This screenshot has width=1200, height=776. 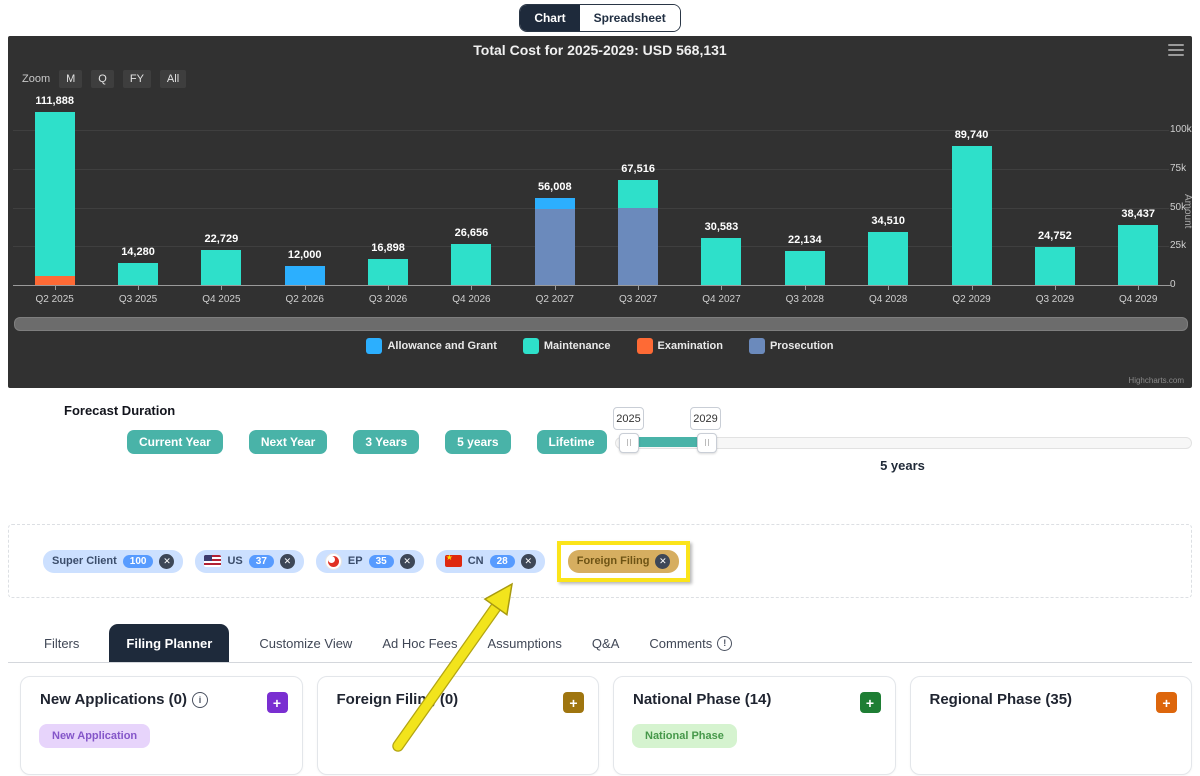 I want to click on gridline, so click(x=591, y=169).